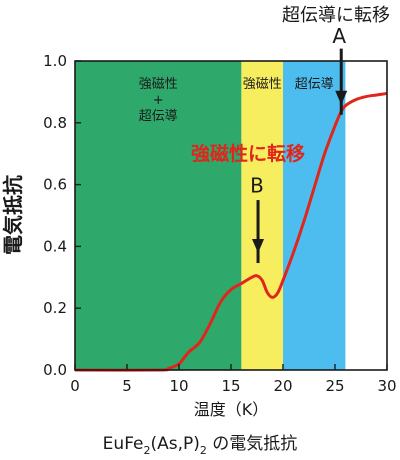 This screenshot has height=460, width=400. I want to click on caption-formula-middle: (As,P), so click(175, 444).